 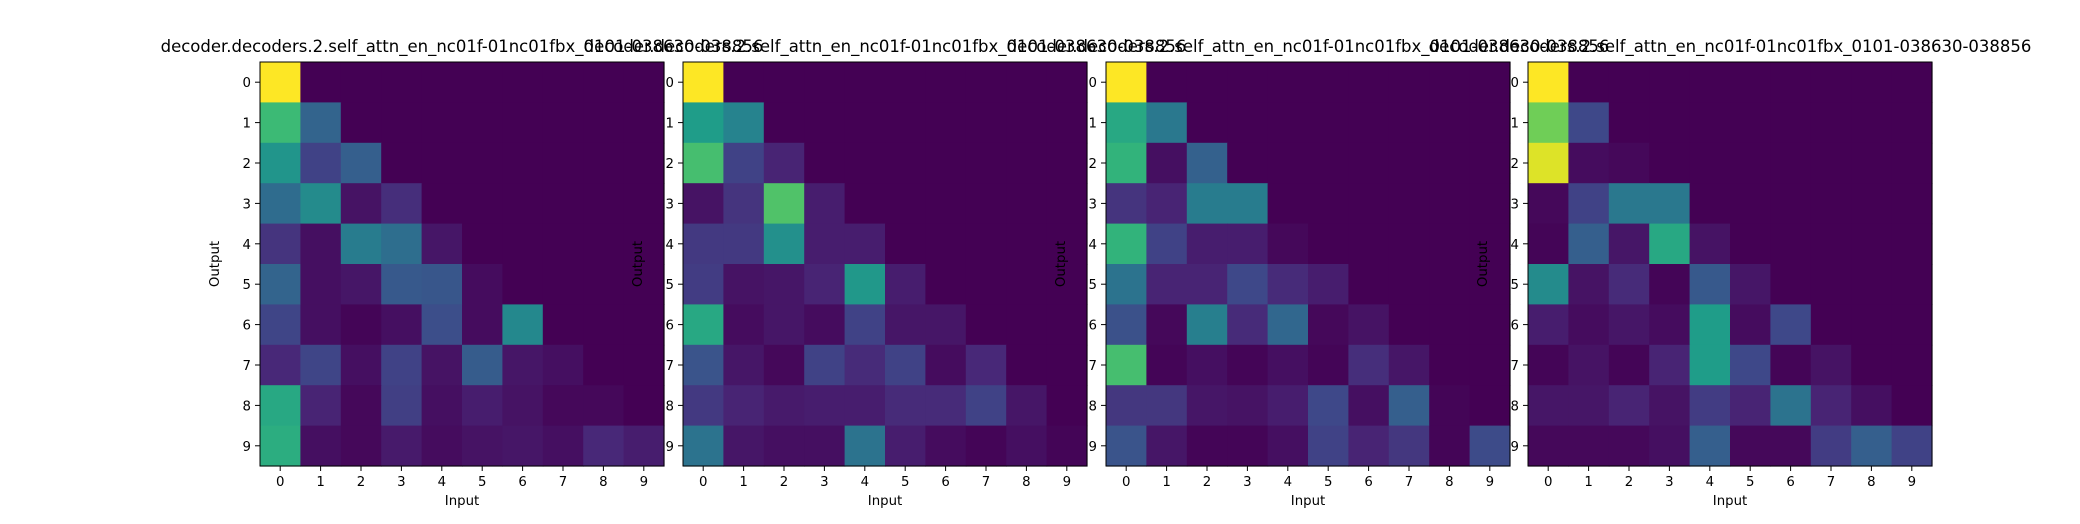 What do you see at coordinates (670, 406) in the screenshot?
I see `y-tick-label: 8` at bounding box center [670, 406].